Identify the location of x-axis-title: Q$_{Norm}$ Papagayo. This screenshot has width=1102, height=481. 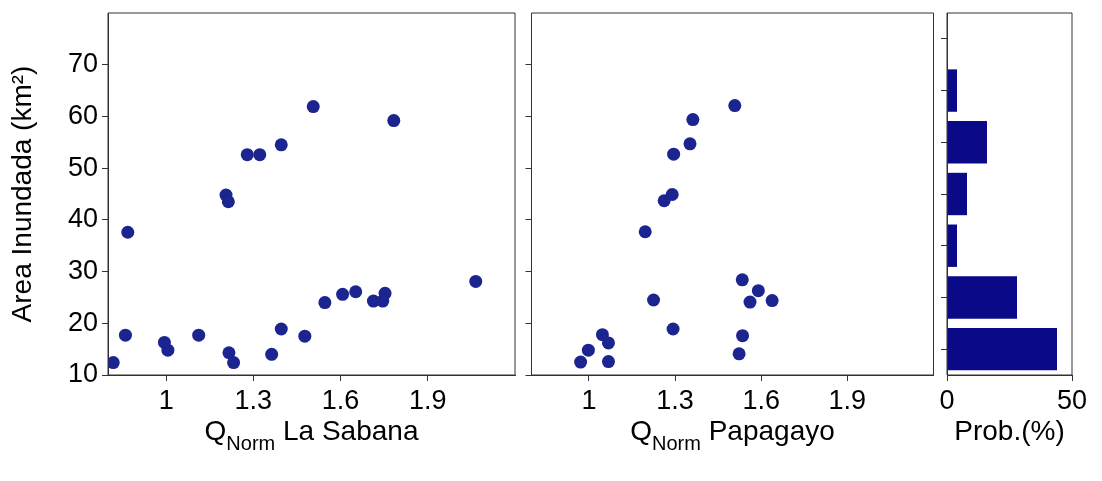
(732, 435).